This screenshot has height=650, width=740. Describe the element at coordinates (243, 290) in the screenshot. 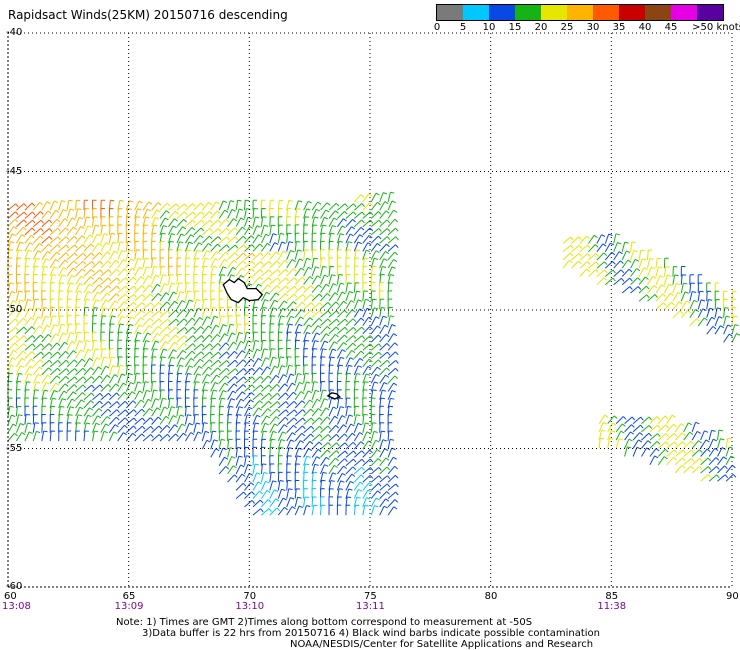

I see `kerguelen-islands` at that location.